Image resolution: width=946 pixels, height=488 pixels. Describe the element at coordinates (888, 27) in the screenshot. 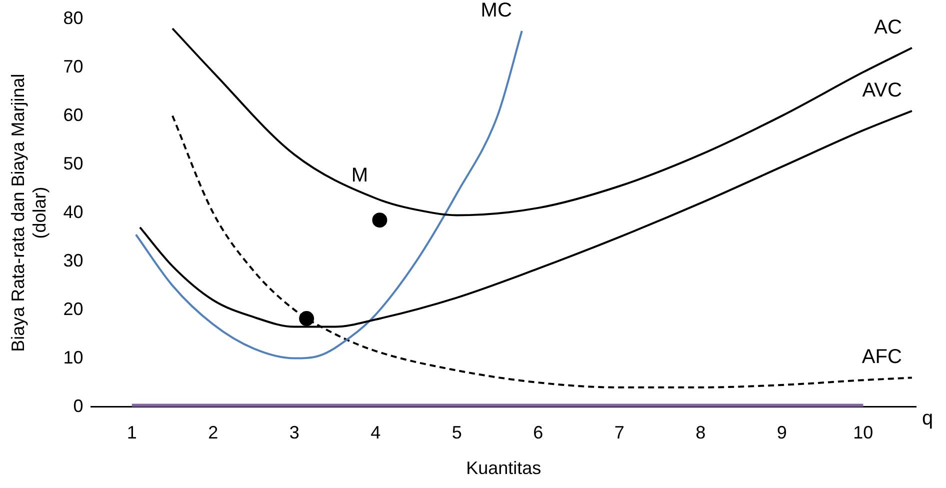

I see `series-label: AC` at that location.